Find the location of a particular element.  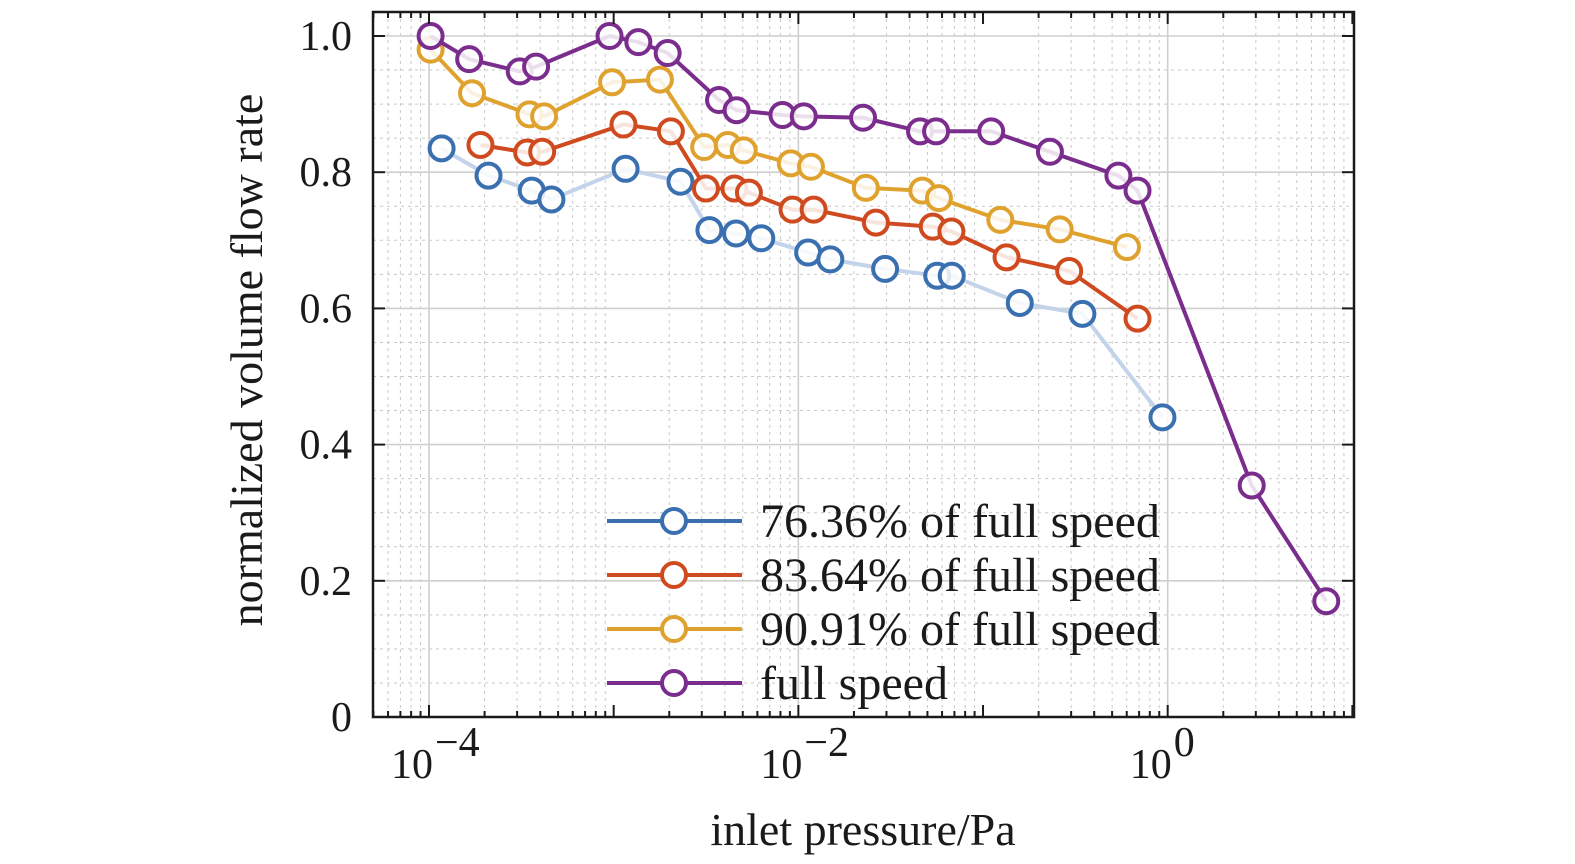

y-tick-labels: 0 0.2 0.4 0.6 0.8 1.0 is located at coordinates (326, 377).